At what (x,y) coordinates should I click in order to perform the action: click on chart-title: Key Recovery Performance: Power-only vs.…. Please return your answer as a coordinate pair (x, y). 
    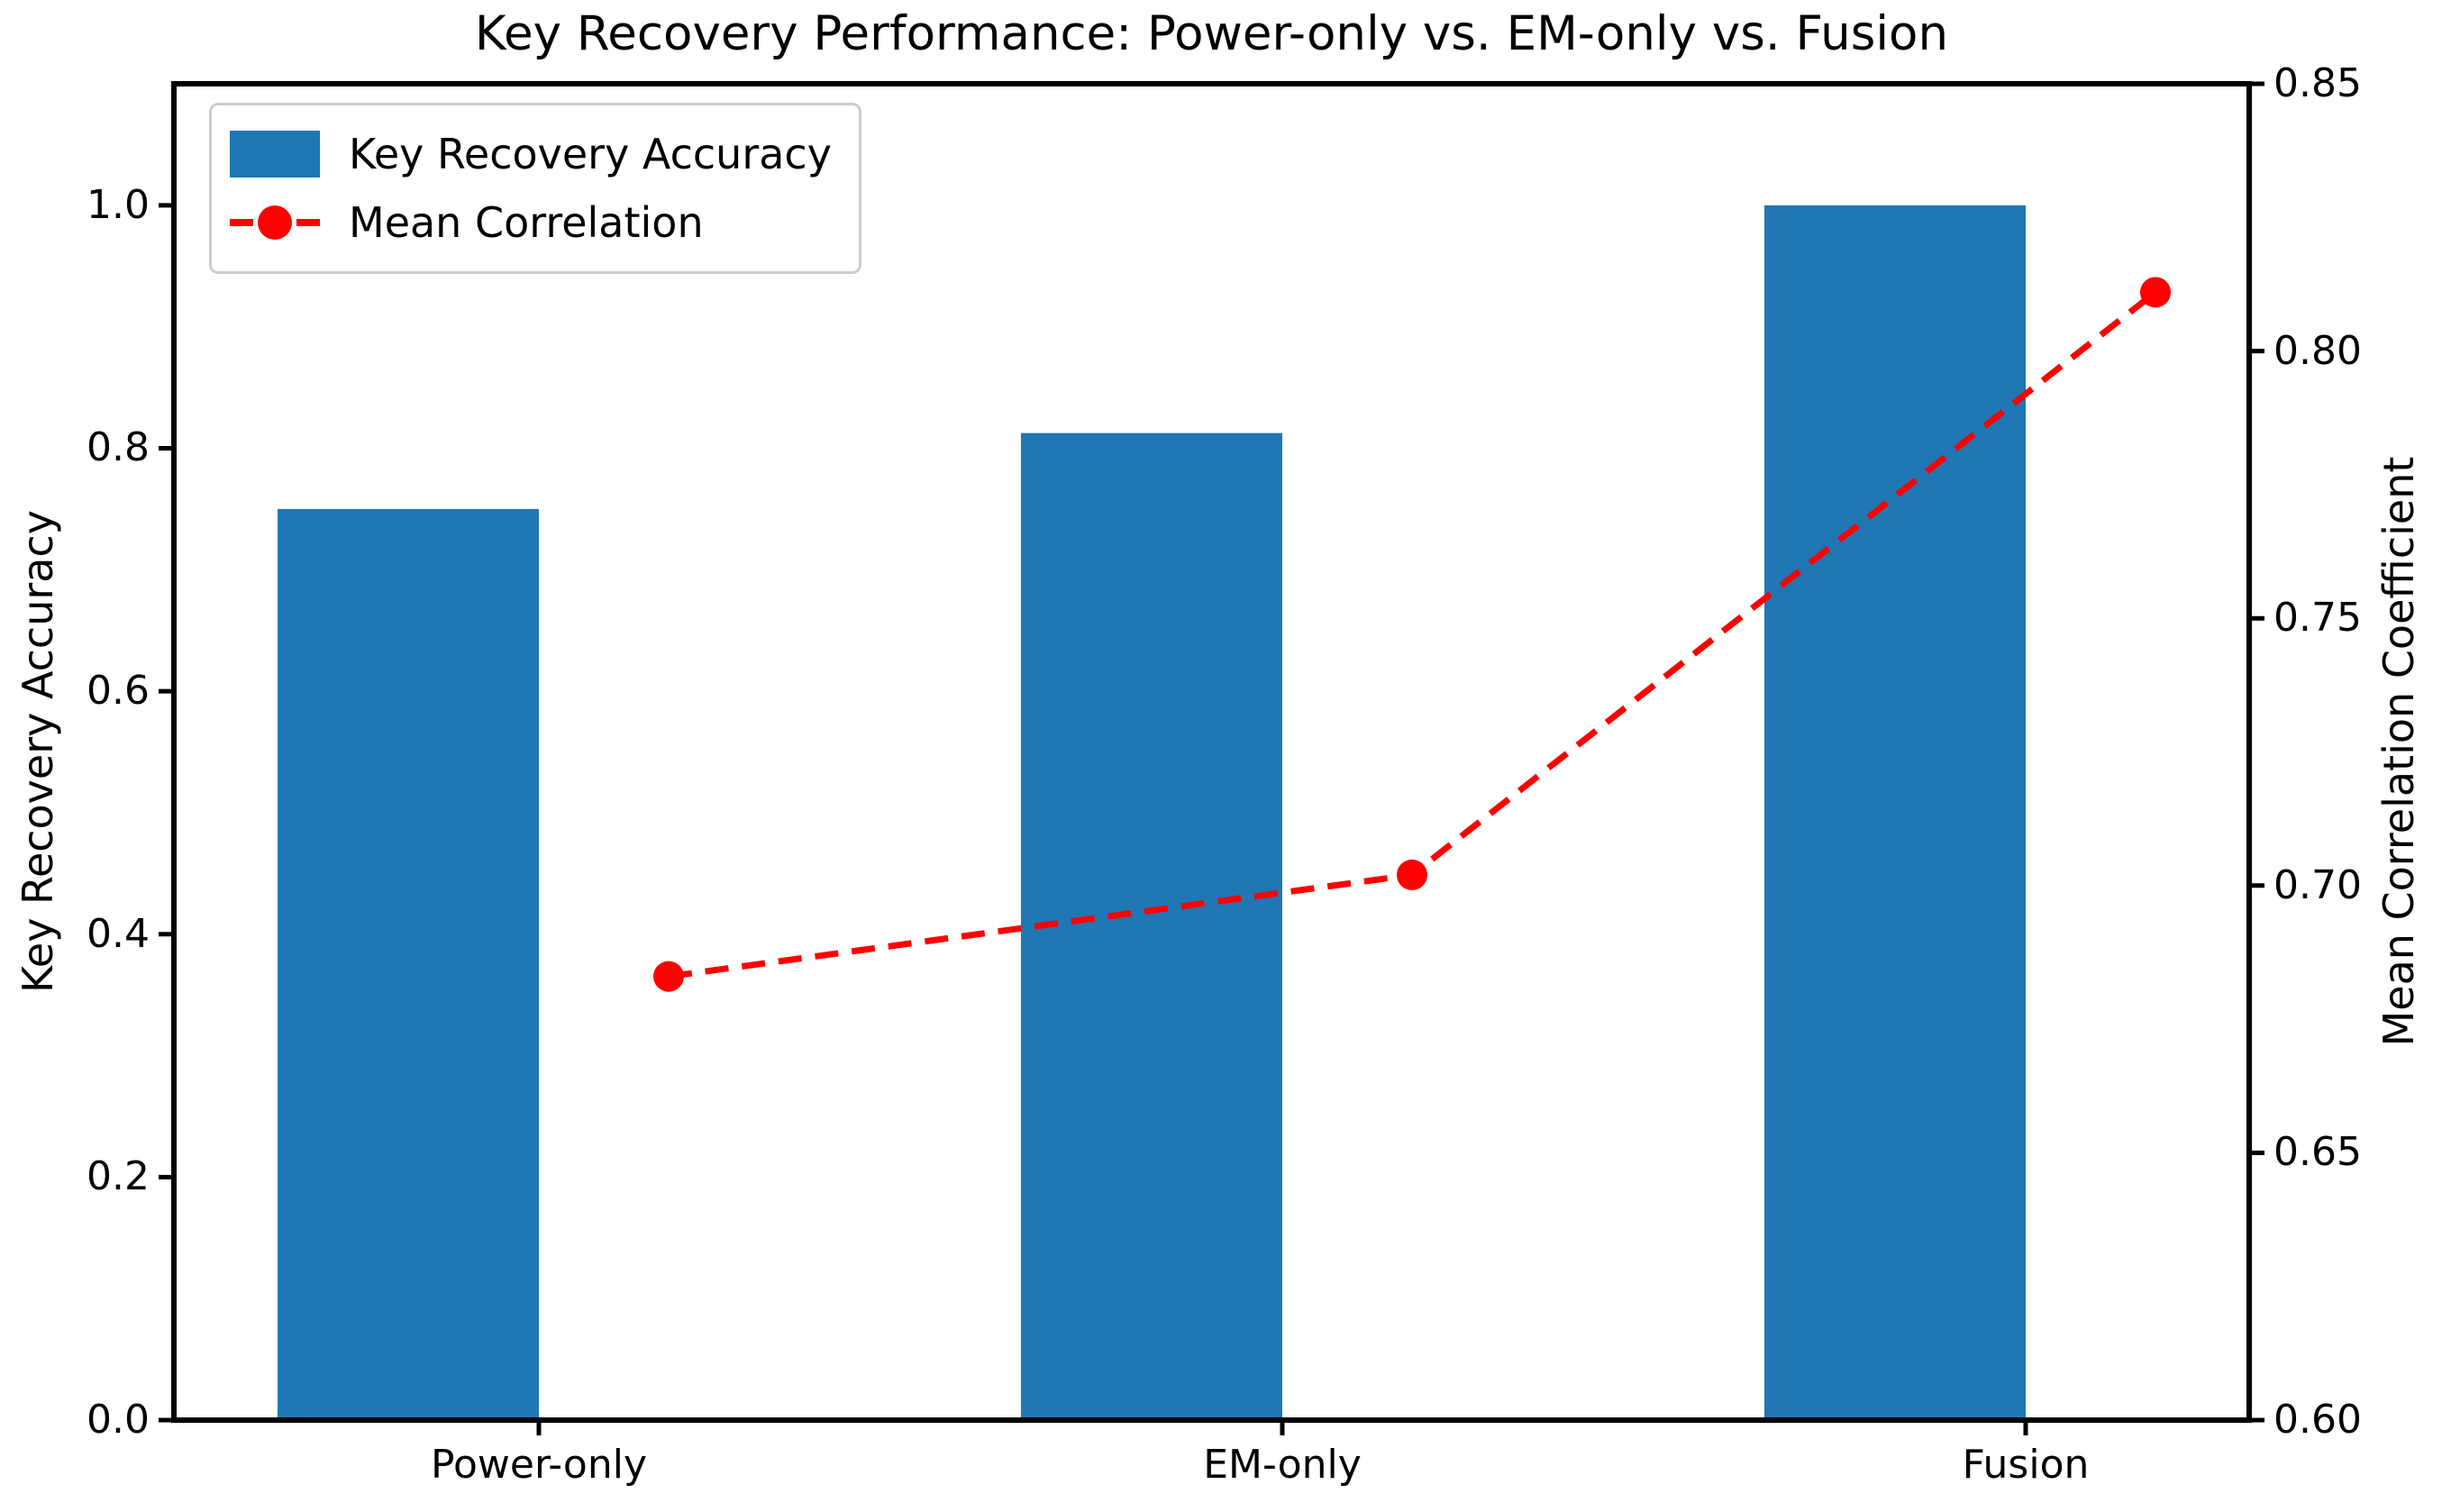
    Looking at the image, I should click on (1211, 33).